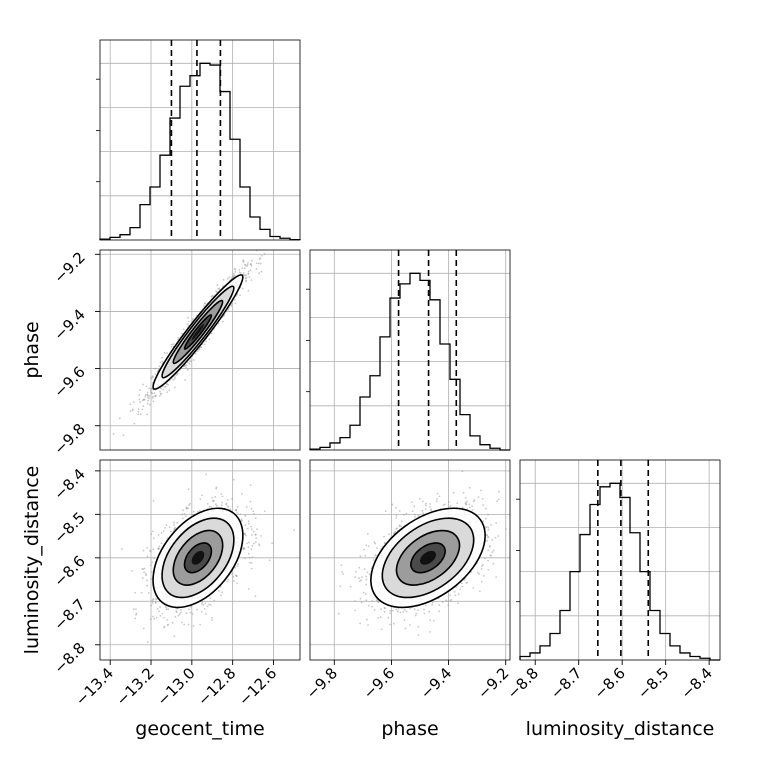 This screenshot has width=760, height=760. I want to click on scatter-panel-geocent_time-luminosity_distance, so click(200, 560).